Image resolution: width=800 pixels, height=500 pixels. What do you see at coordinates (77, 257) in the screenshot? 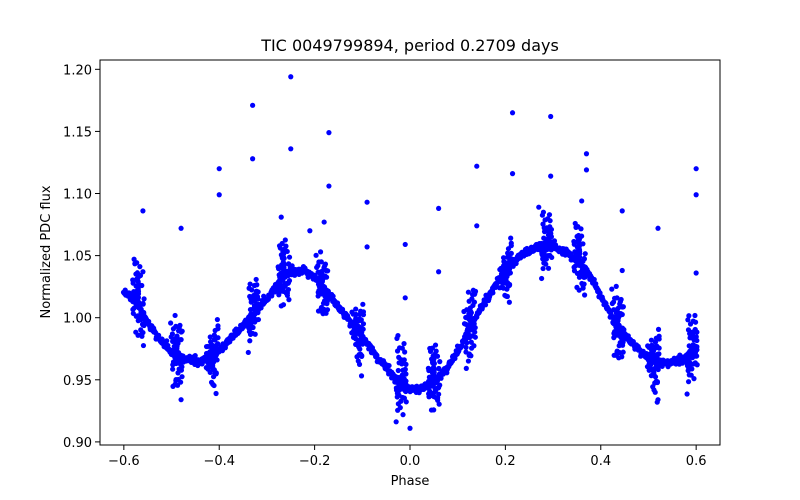
I see `y-tick-label: 1.05` at bounding box center [77, 257].